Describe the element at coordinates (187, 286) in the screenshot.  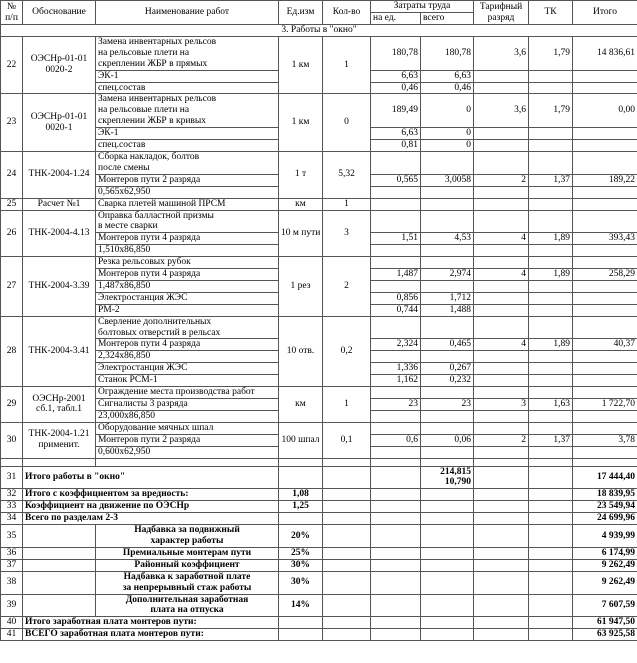
I see `work-name: 1,487х86,850` at that location.